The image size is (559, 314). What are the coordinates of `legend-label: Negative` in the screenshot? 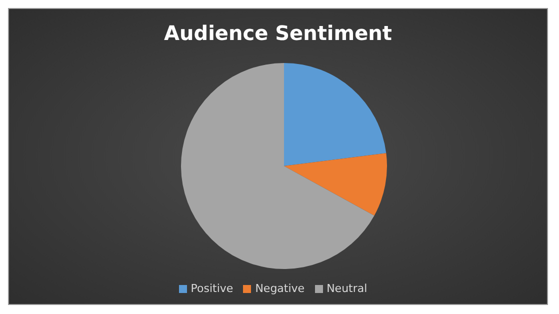 It's located at (280, 288).